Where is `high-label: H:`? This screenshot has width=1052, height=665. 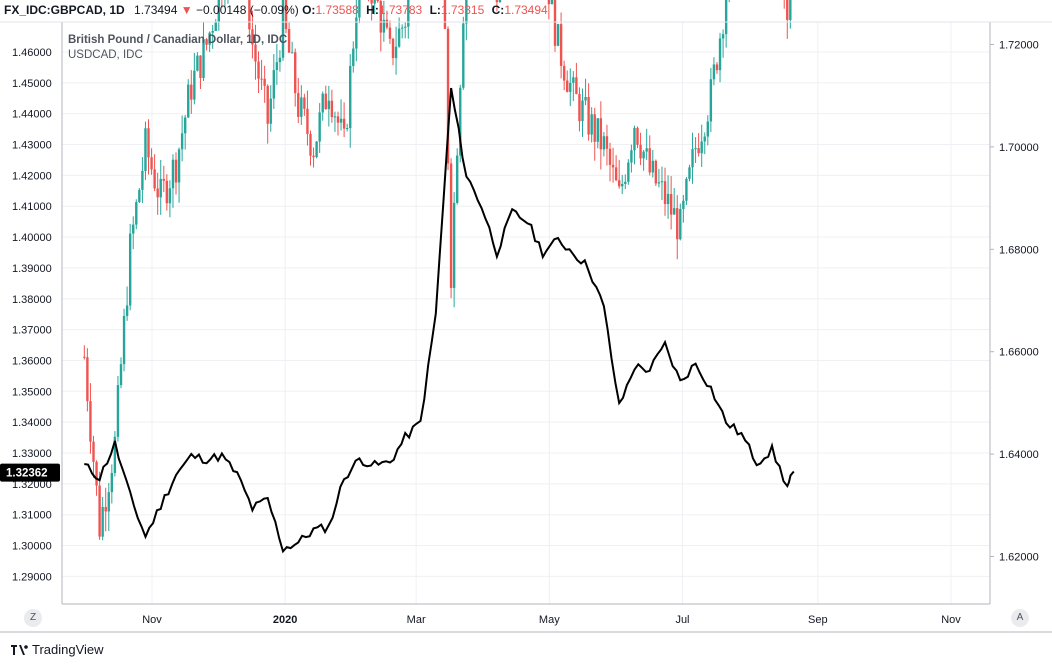
high-label: H: is located at coordinates (372, 10).